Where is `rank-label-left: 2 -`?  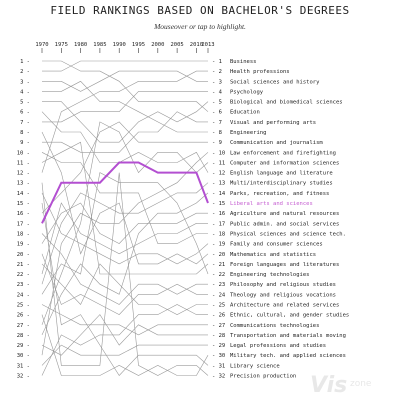 rank-label-left: 2 - is located at coordinates (25, 72).